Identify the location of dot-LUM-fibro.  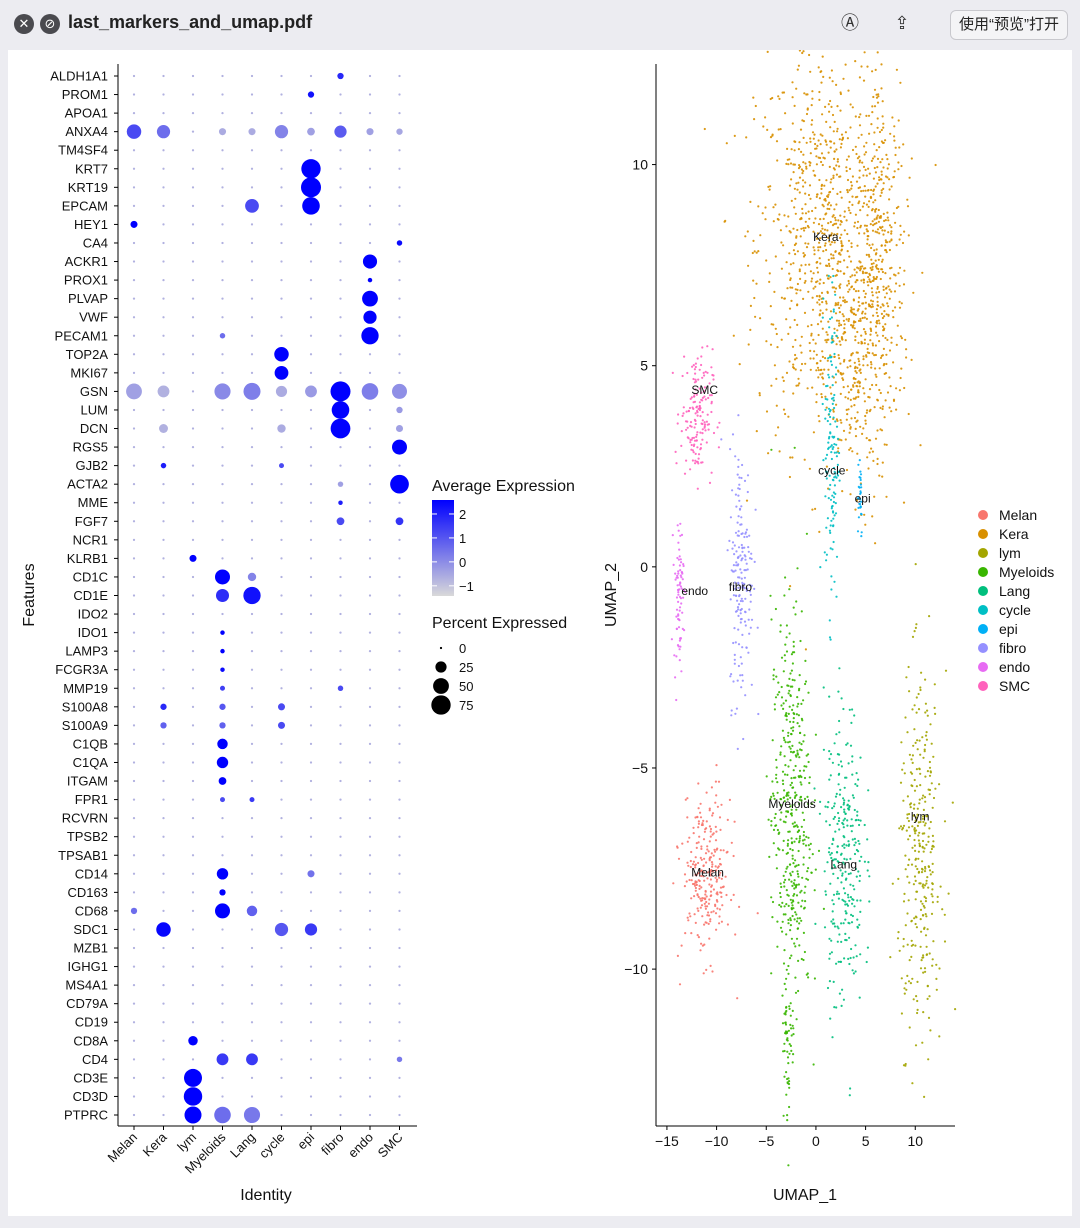
(340, 410).